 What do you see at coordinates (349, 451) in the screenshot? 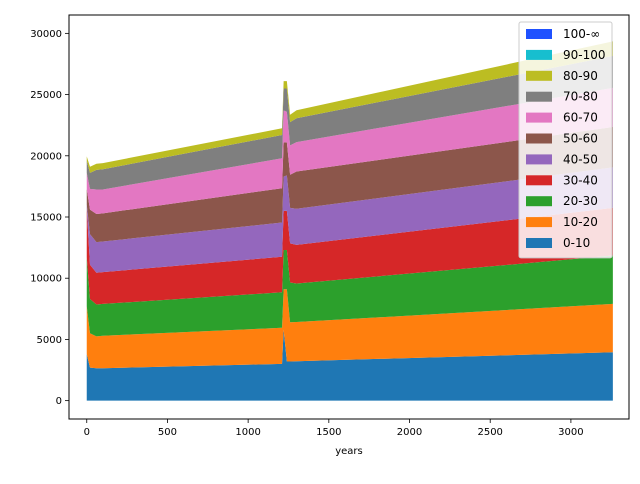
I see `x-axis-label: years` at bounding box center [349, 451].